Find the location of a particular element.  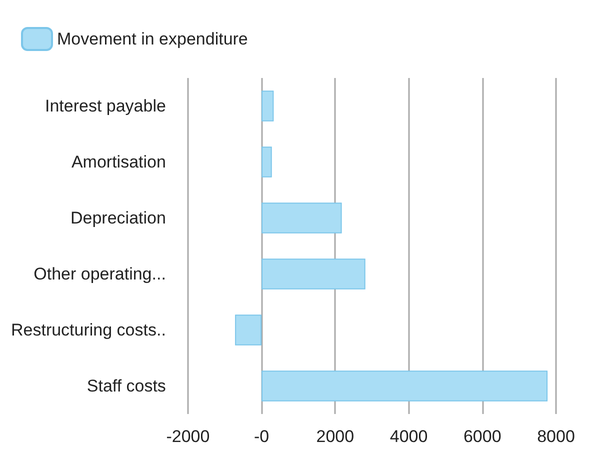

x-tick-label: 4000 is located at coordinates (409, 436).